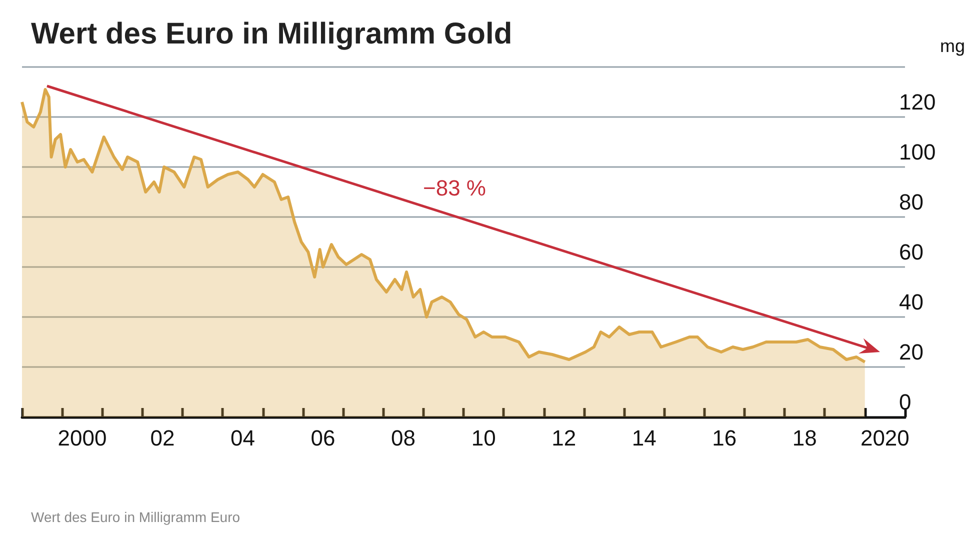 The height and width of the screenshot is (535, 977). Describe the element at coordinates (911, 302) in the screenshot. I see `y-tick-label: 40` at that location.